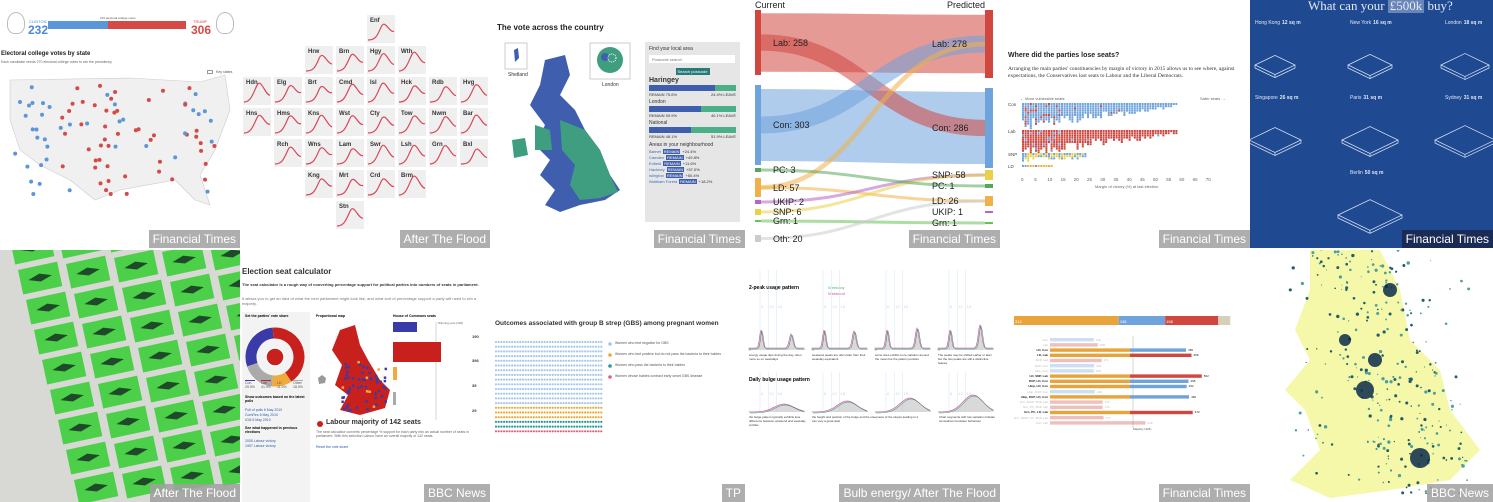 This screenshot has width=1493, height=502. I want to click on poll-link: ComRes 6 May 2010, so click(261, 415).